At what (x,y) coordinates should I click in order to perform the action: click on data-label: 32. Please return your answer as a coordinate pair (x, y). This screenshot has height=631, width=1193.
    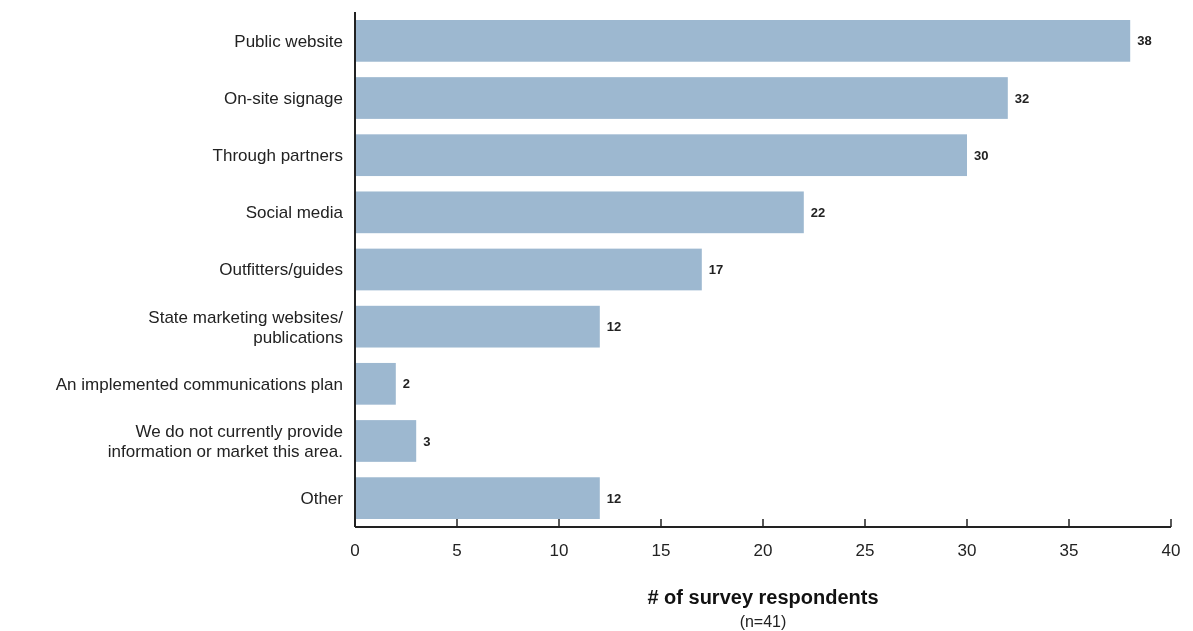
    Looking at the image, I should click on (1022, 98).